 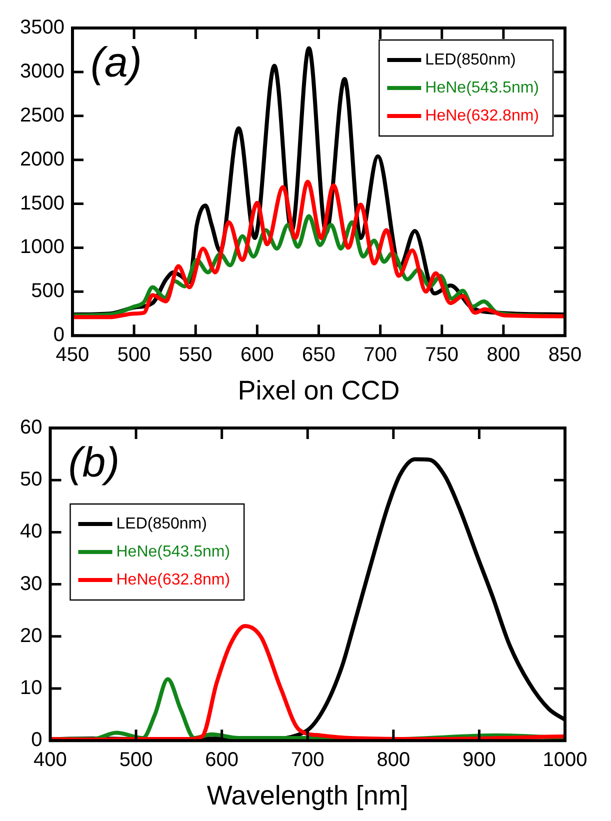 I want to click on y-tick-label: 3000, so click(x=42, y=71).